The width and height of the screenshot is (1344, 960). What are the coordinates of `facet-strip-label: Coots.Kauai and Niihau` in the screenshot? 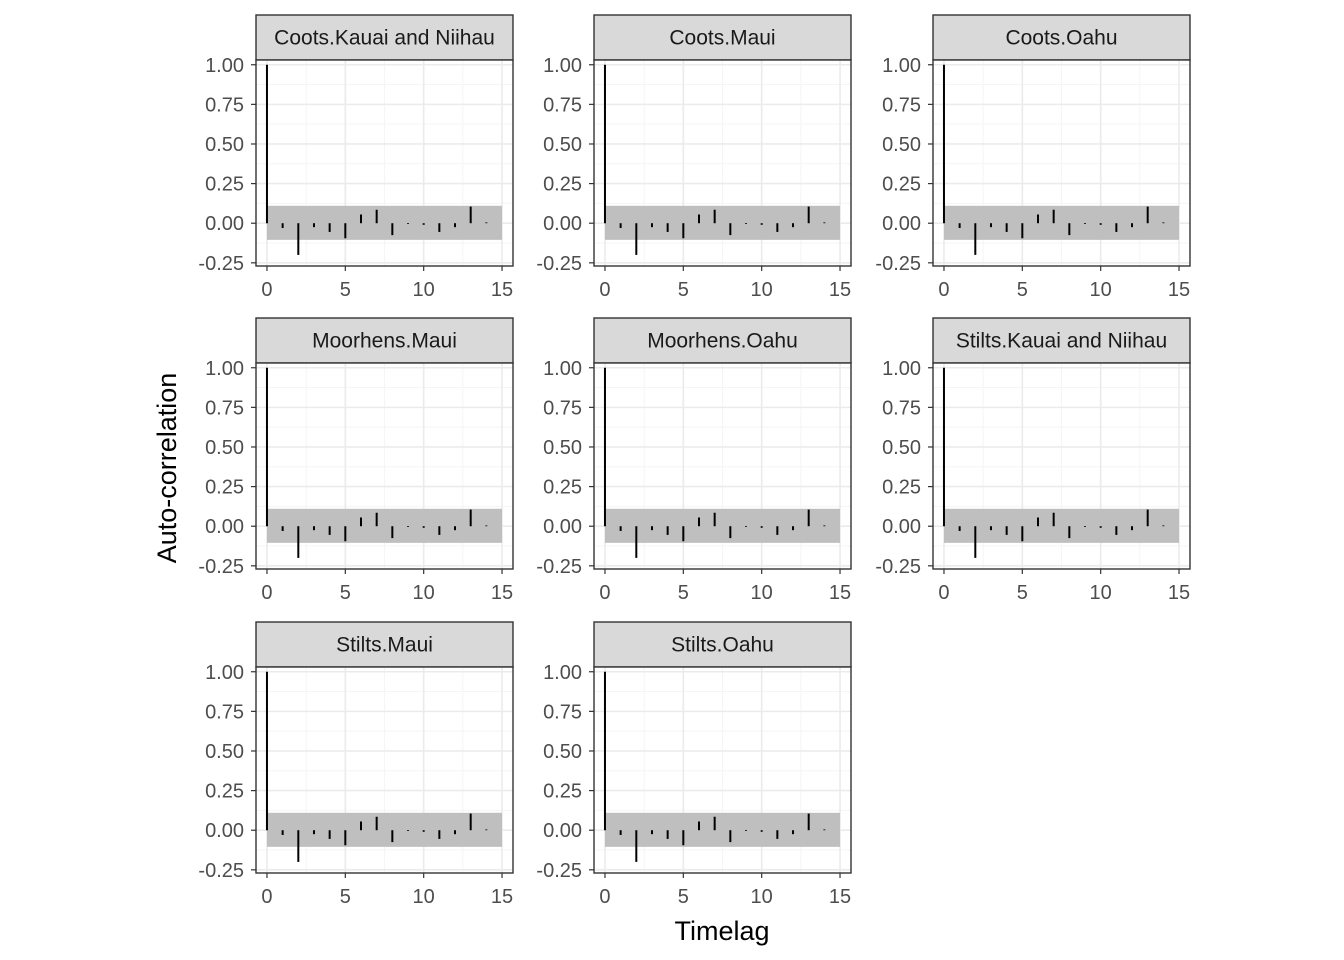 It's located at (384, 38).